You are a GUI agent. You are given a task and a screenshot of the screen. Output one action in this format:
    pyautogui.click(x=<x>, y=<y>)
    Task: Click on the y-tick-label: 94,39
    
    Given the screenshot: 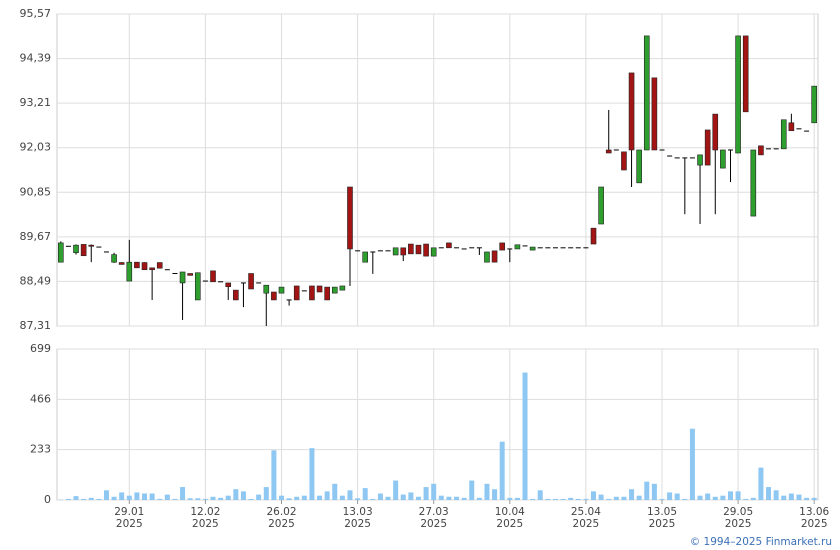 What is the action you would take?
    pyautogui.click(x=36, y=58)
    